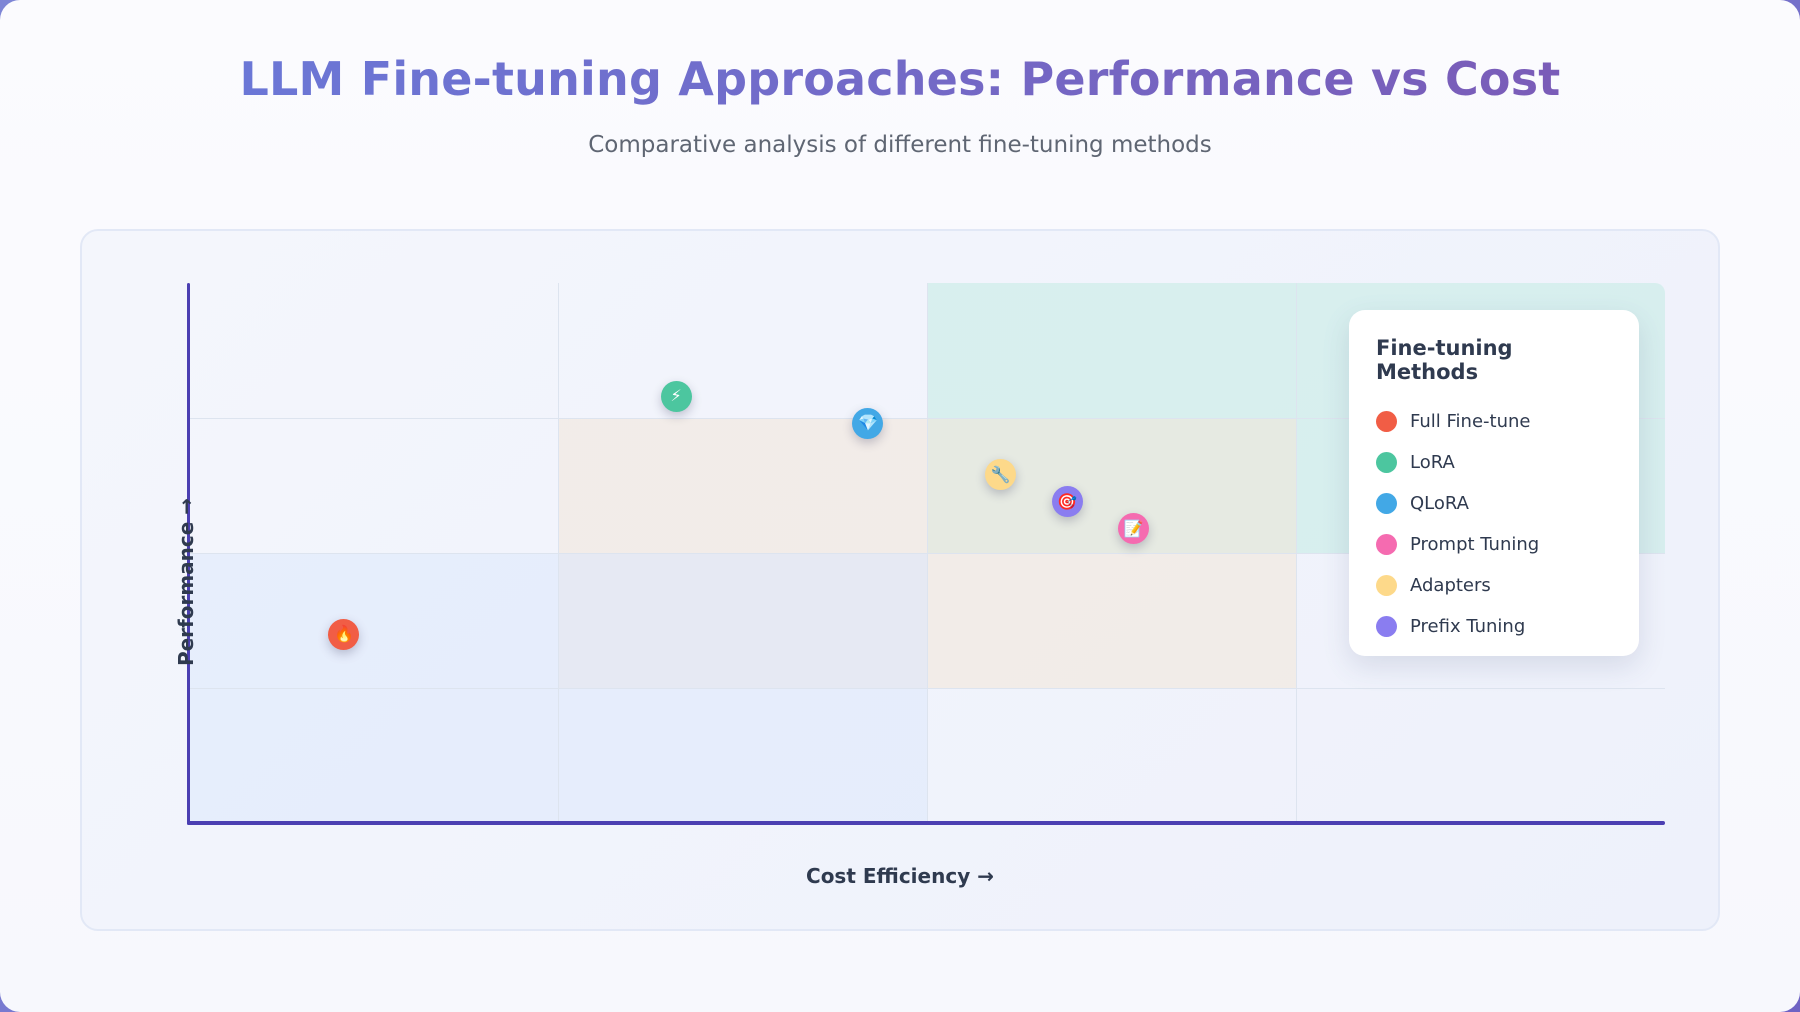 The image size is (1800, 1012). I want to click on y-axis-label: Performance →, so click(186, 582).